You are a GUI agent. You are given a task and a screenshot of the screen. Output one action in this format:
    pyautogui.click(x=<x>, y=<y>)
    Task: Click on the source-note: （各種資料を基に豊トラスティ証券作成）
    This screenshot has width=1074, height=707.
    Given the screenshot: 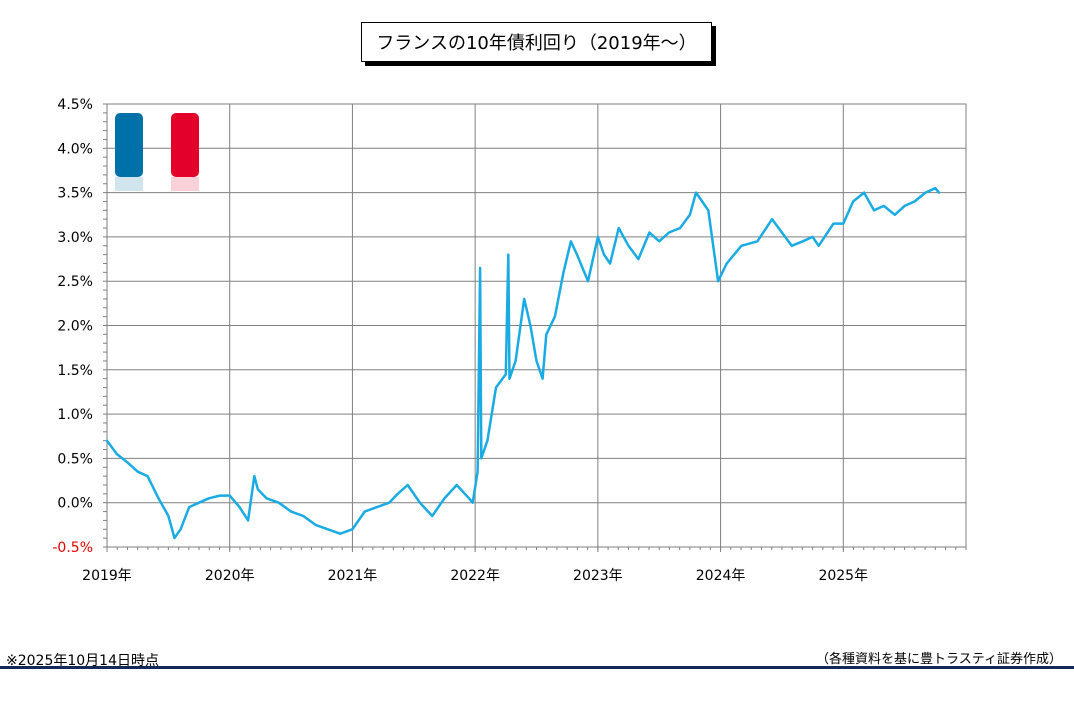 What is the action you would take?
    pyautogui.click(x=939, y=659)
    